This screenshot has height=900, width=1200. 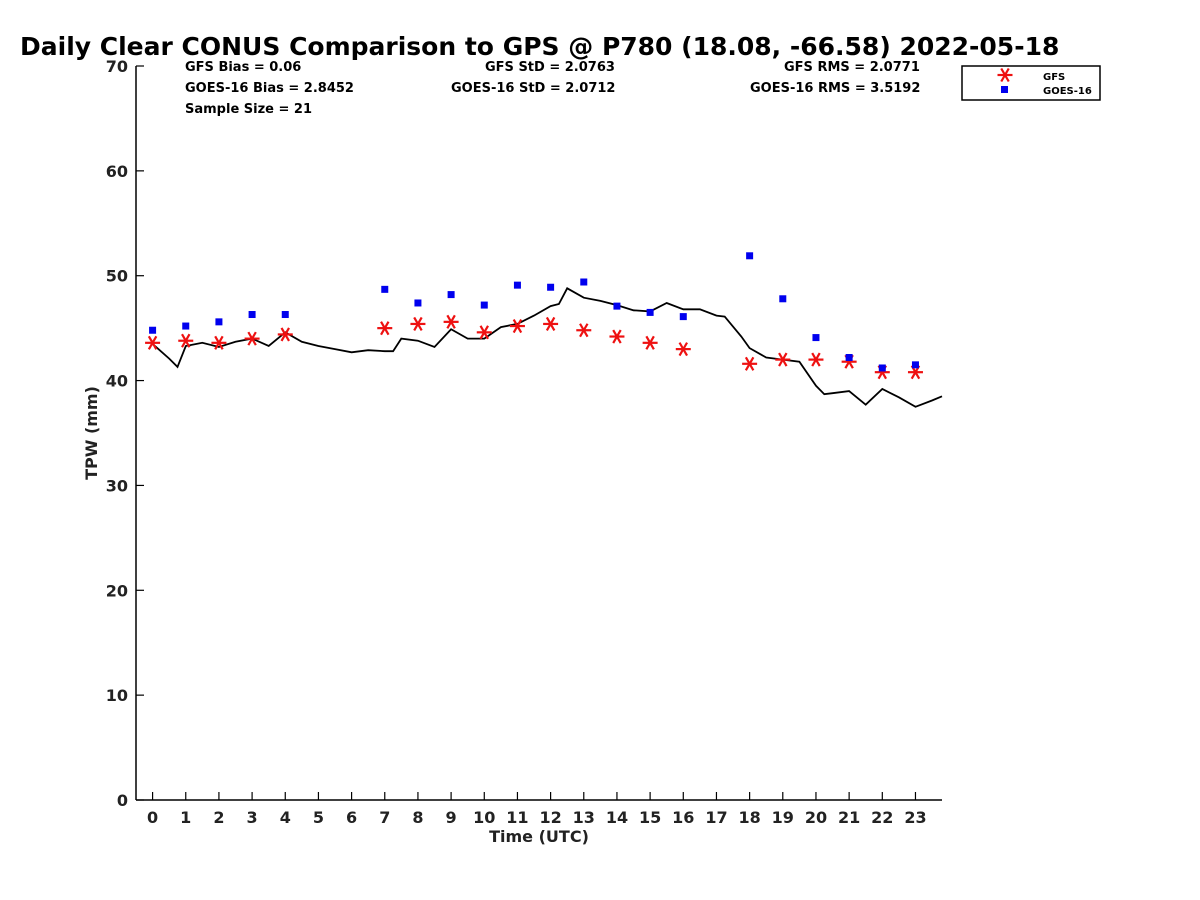 I want to click on legend-gfs-marker, so click(x=1005, y=75).